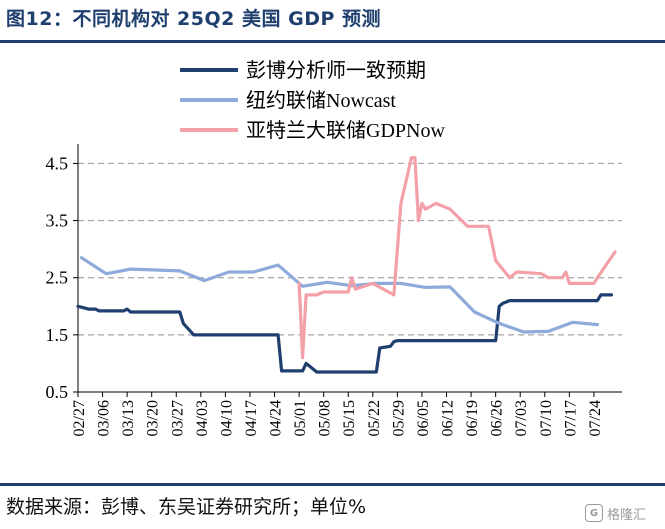  Describe the element at coordinates (251, 418) in the screenshot. I see `x-tick-label: 04/17` at that location.